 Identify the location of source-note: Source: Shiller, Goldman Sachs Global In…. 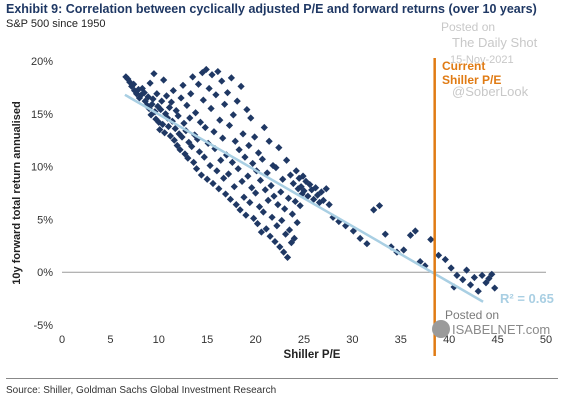
(141, 390).